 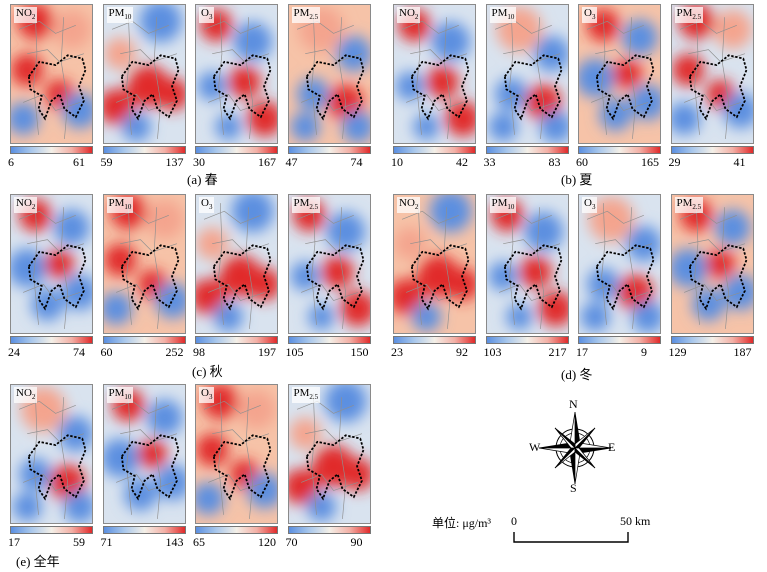 What do you see at coordinates (739, 162) in the screenshot?
I see `scale-max-value: 41` at bounding box center [739, 162].